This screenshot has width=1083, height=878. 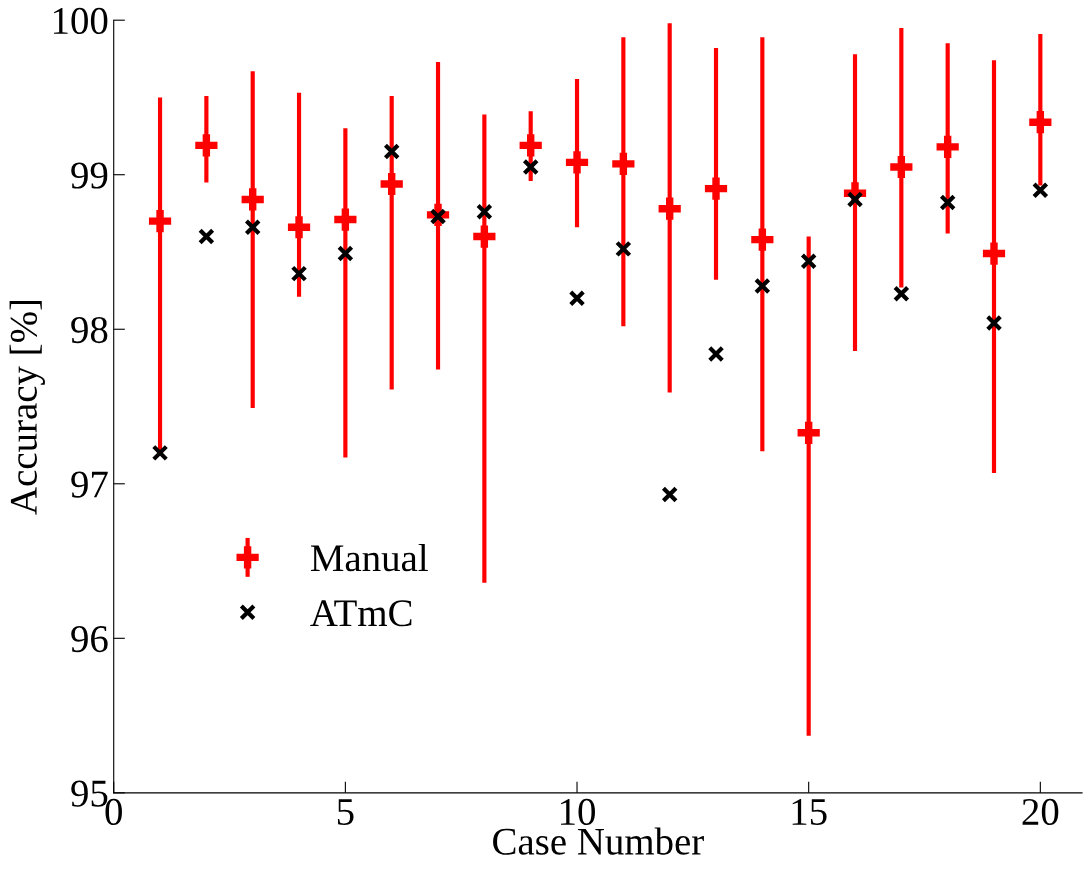 I want to click on y-tick-label: 100, so click(x=80, y=21).